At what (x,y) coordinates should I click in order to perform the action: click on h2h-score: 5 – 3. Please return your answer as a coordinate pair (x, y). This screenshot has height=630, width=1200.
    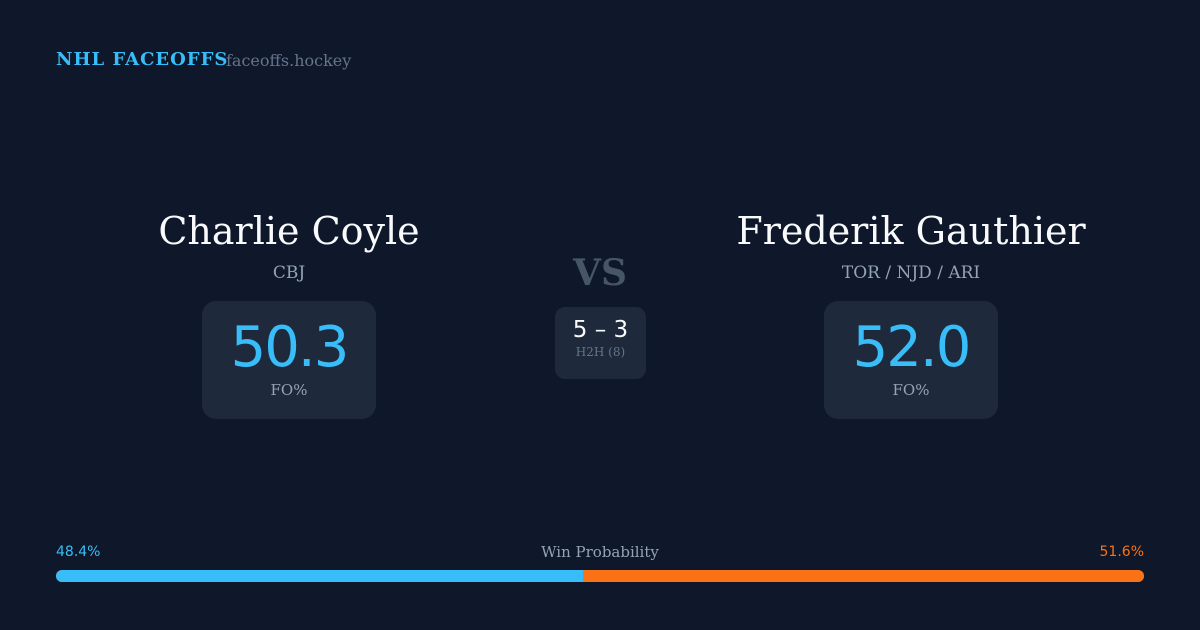
    Looking at the image, I should click on (600, 330).